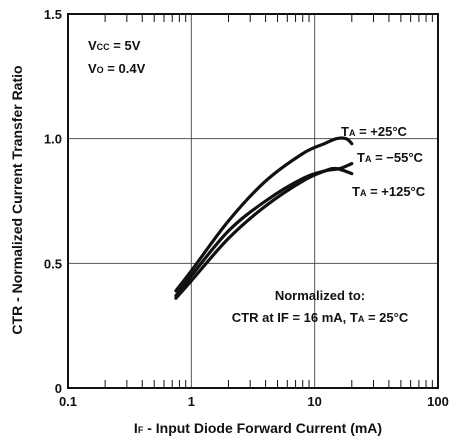 The width and height of the screenshot is (457, 443). I want to click on series-label-25c: TA = +25°C, so click(374, 131).